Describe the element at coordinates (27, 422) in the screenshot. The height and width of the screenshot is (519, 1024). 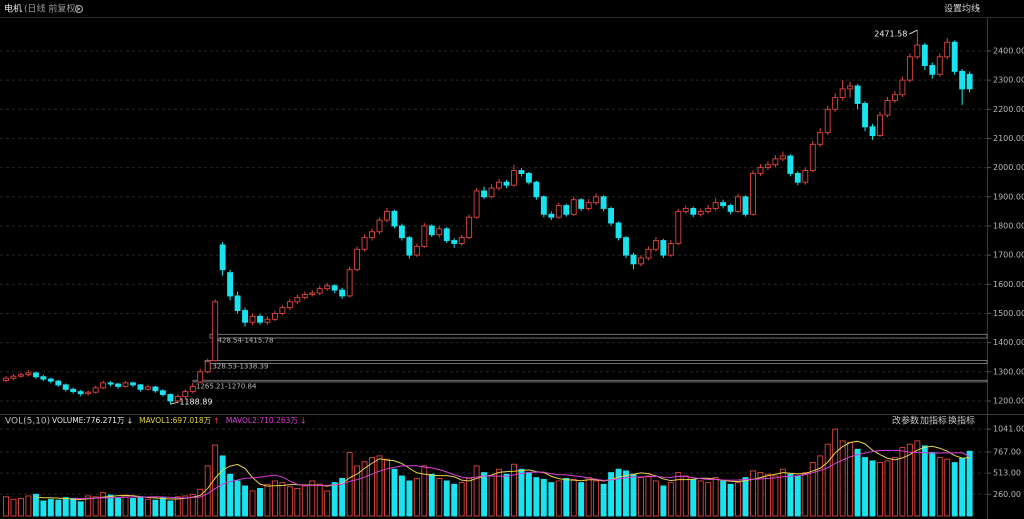
I see `indicator-name: VOL(5,10)` at that location.